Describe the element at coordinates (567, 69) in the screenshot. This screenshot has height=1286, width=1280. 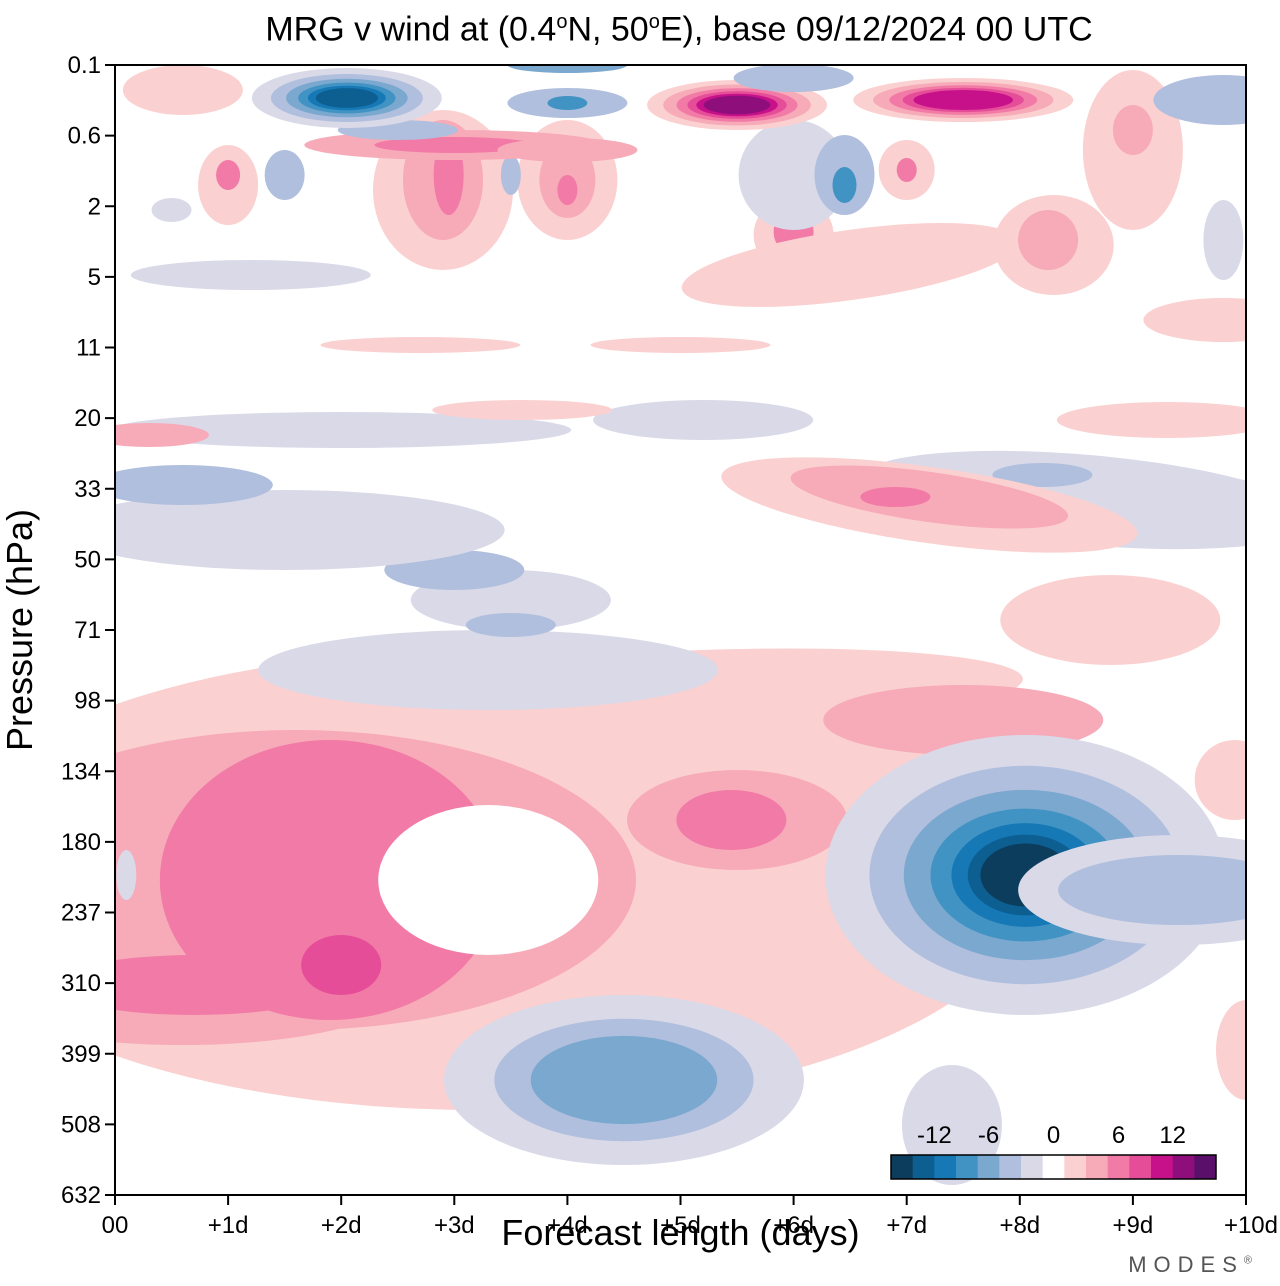
I see `negative-top-4d-upper` at that location.